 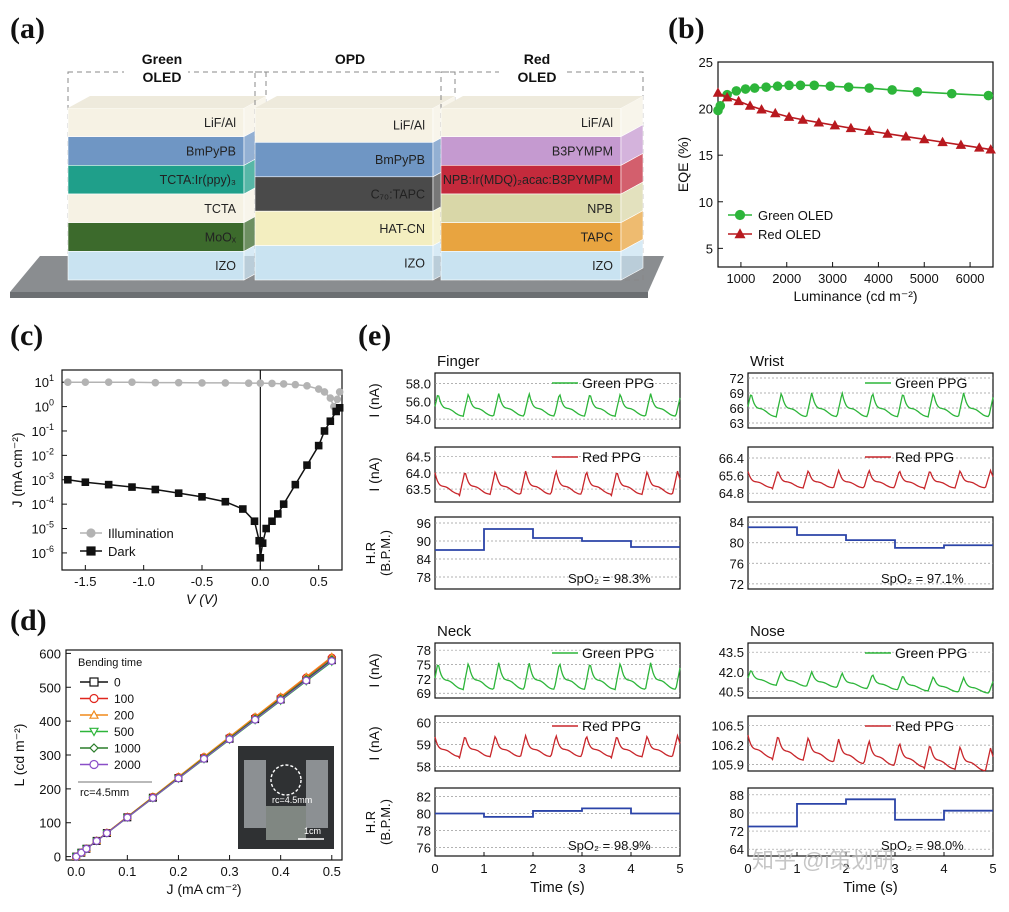 I want to click on y-tick-label: 10-1, so click(x=43, y=430).